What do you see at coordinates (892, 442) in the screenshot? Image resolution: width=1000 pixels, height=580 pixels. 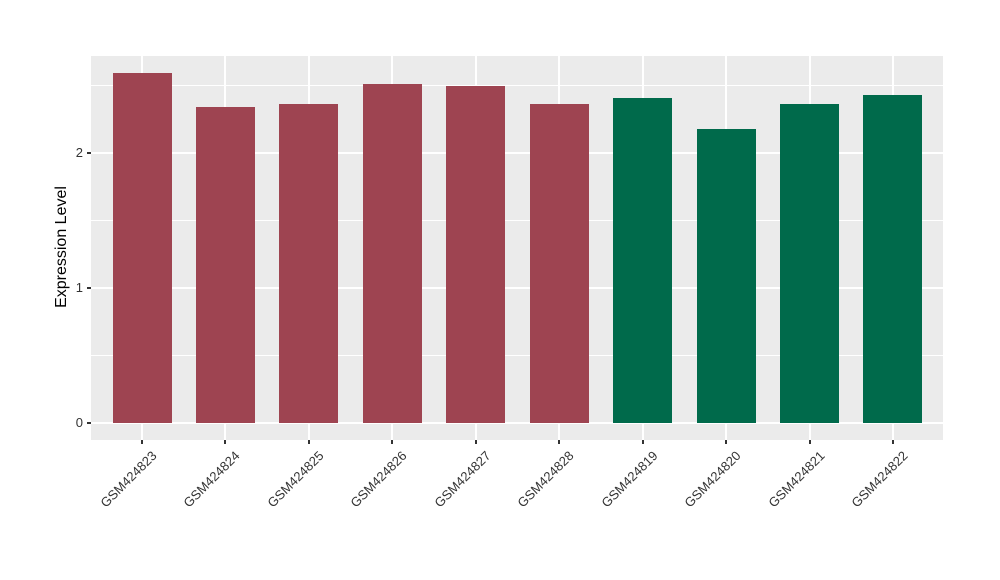 I see `x-tick-mark-GSM424822` at bounding box center [892, 442].